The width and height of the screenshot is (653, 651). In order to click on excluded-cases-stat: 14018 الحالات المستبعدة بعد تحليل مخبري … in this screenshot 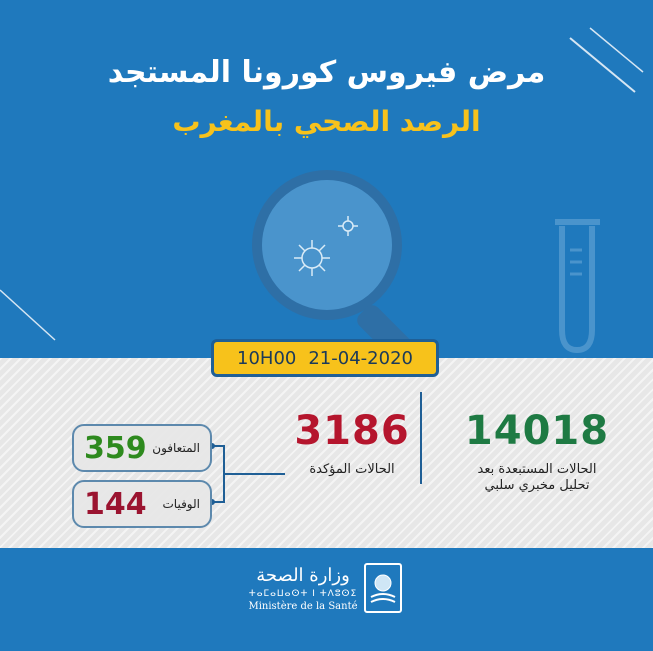, I will do `click(537, 451)`.